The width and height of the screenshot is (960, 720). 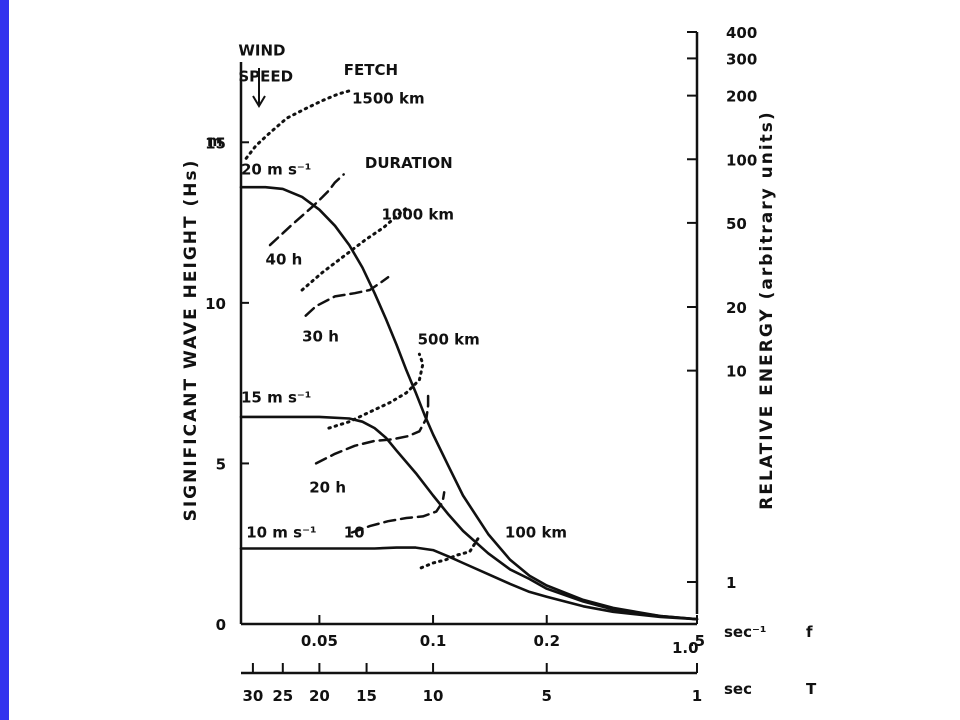 I want to click on annotation-label: 100 km, so click(x=536, y=532).